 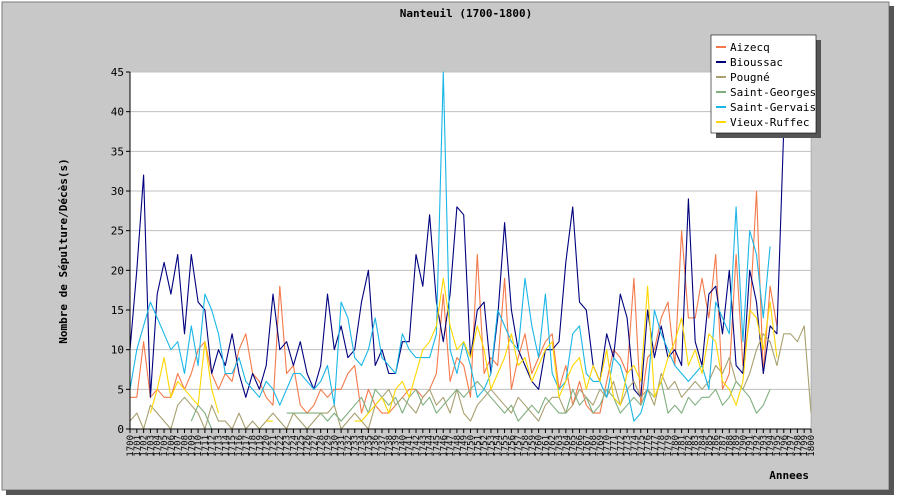 What do you see at coordinates (120, 429) in the screenshot?
I see `y-tick-label: 0` at bounding box center [120, 429].